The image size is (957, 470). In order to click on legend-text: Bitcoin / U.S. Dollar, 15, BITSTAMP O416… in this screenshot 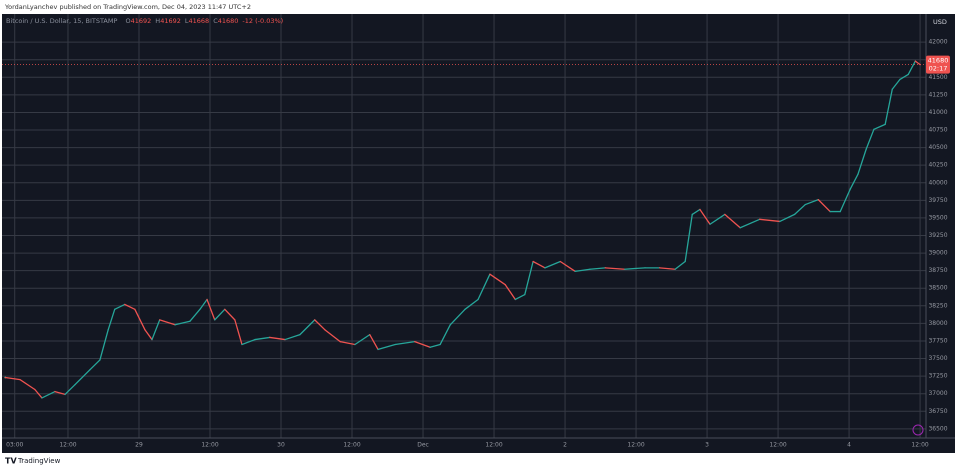, I will do `click(144, 21)`.